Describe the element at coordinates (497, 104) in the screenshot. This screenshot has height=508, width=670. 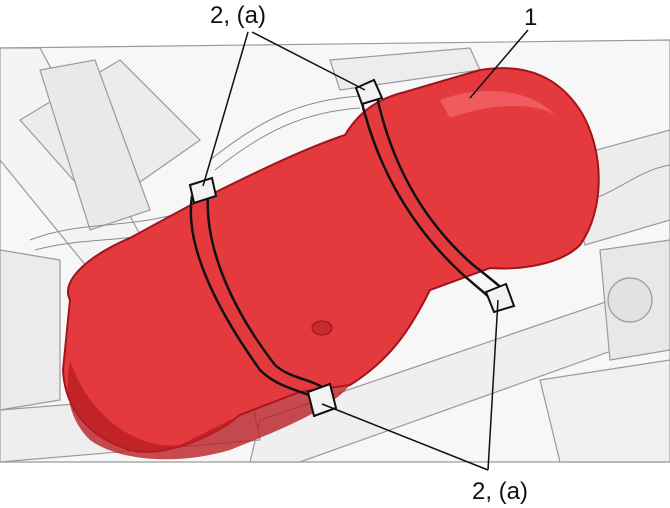
I see `fuel-tank-highlight` at that location.